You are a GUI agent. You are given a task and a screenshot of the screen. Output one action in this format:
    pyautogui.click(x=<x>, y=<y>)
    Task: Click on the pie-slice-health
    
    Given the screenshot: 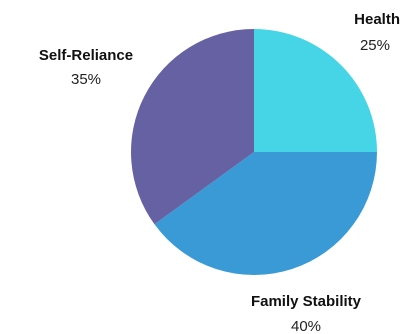 What is the action you would take?
    pyautogui.click(x=315, y=90)
    